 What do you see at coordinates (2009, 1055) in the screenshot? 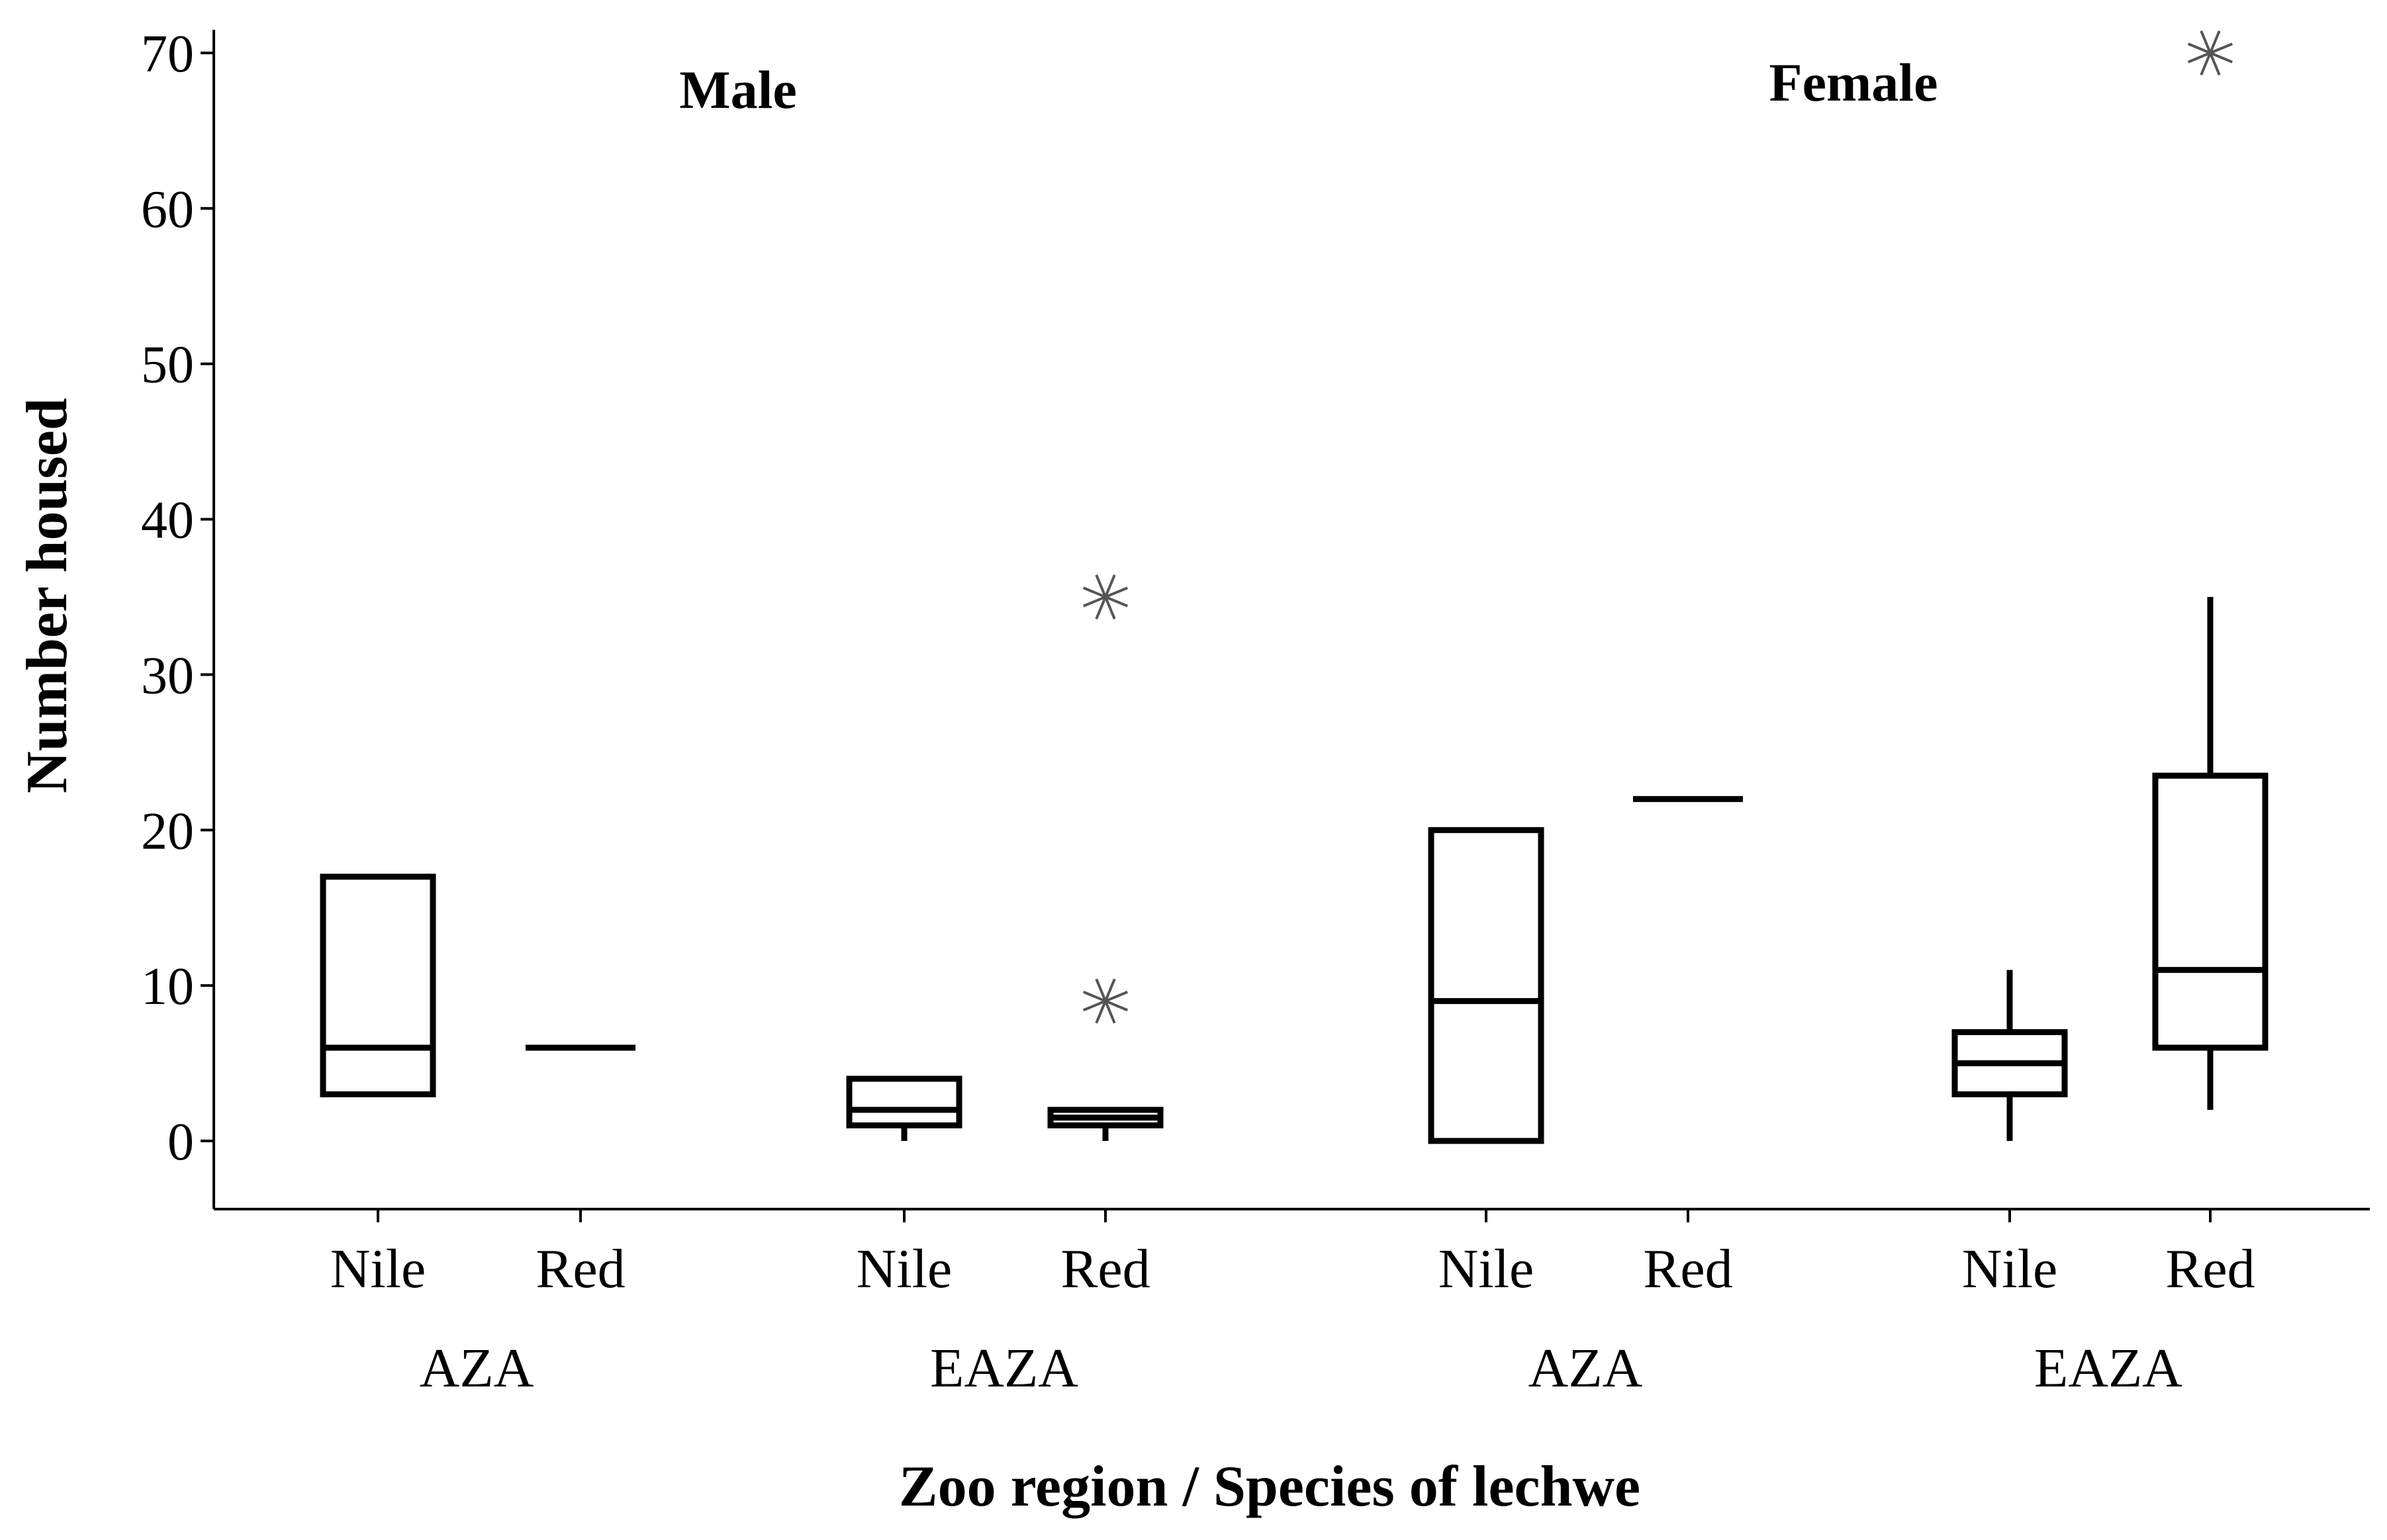
I see `box-female-eaza-nile` at bounding box center [2009, 1055].